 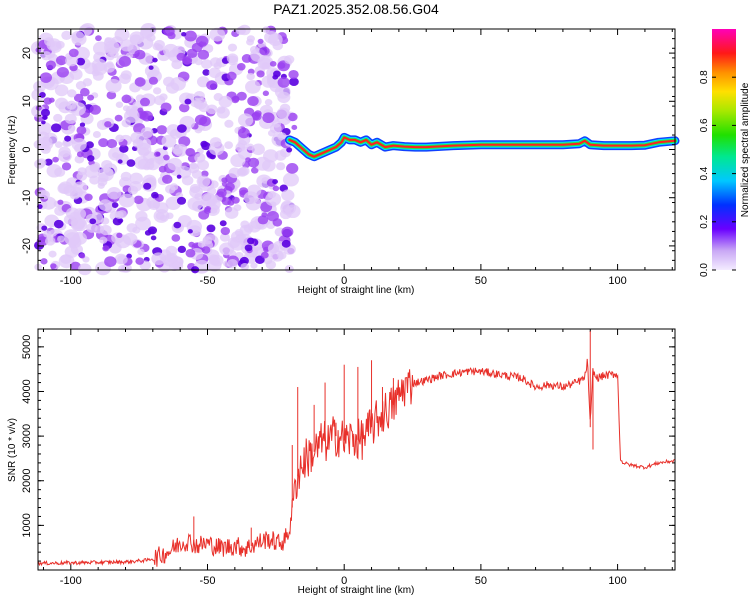 What do you see at coordinates (27, 198) in the screenshot?
I see `spectrogram-ytick-label: -10` at bounding box center [27, 198].